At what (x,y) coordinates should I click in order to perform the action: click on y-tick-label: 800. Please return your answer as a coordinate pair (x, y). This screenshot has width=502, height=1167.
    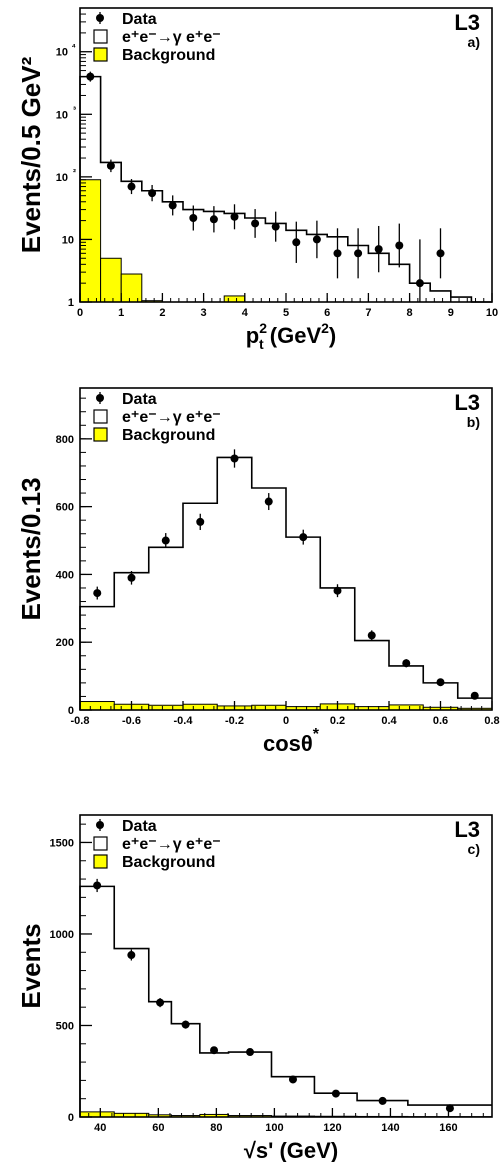
    Looking at the image, I should click on (65, 440).